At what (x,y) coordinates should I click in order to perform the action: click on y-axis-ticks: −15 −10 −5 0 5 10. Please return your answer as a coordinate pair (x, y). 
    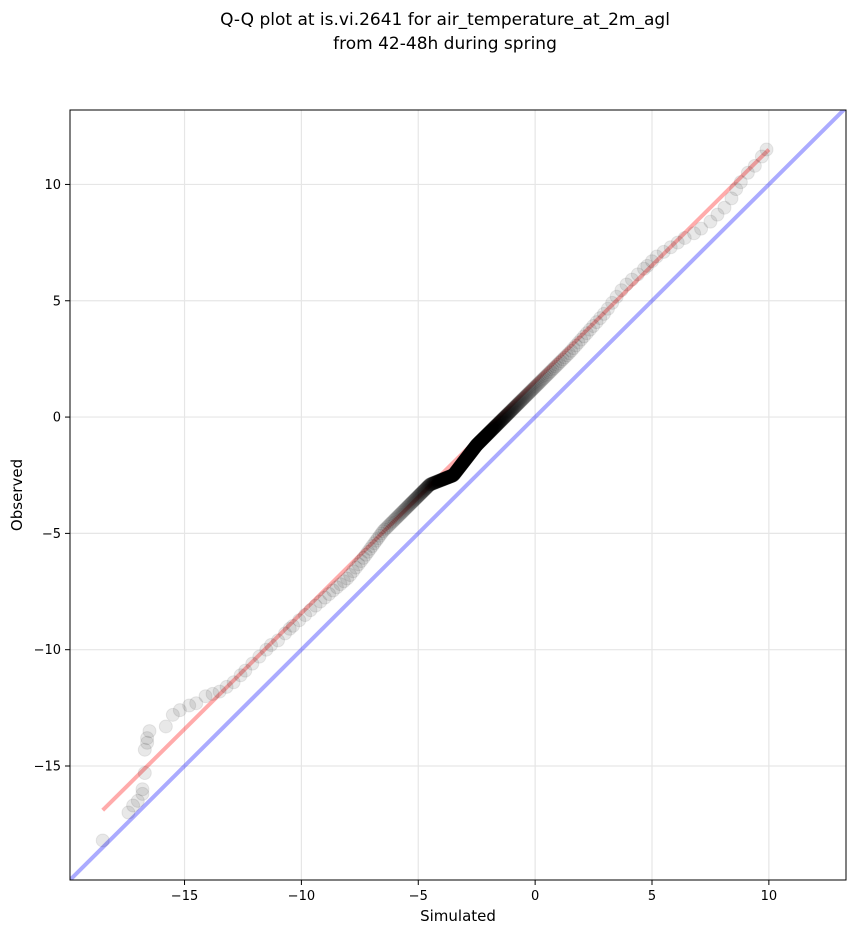
    Looking at the image, I should click on (52, 476).